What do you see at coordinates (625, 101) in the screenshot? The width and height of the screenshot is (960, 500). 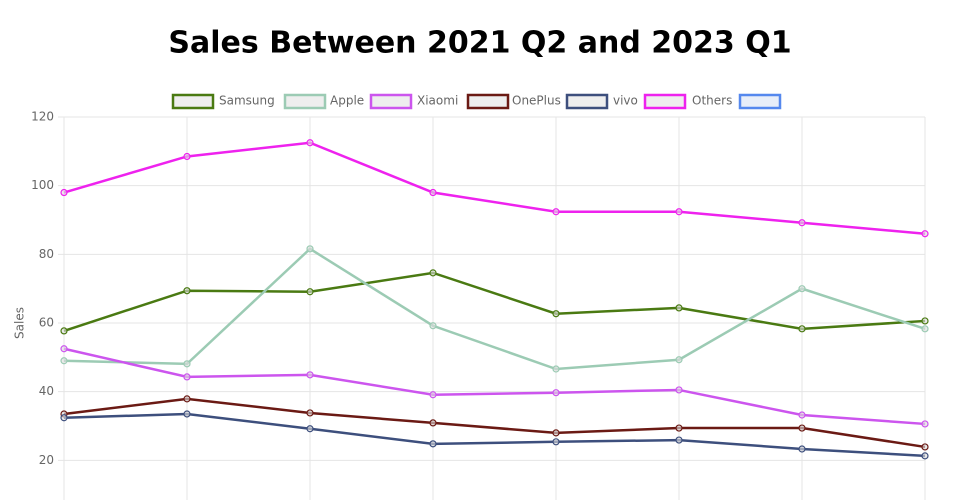 I see `legend-label: vivo` at bounding box center [625, 101].